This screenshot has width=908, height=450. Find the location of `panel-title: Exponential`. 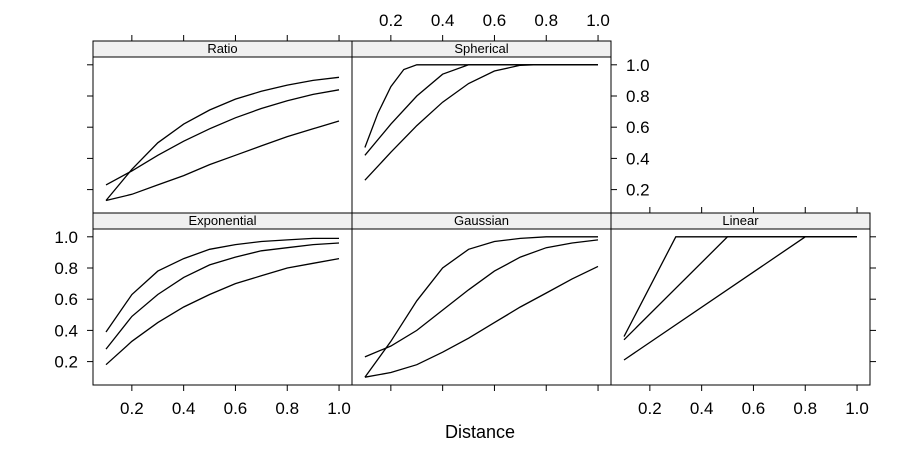

panel-title: Exponential is located at coordinates (223, 220).